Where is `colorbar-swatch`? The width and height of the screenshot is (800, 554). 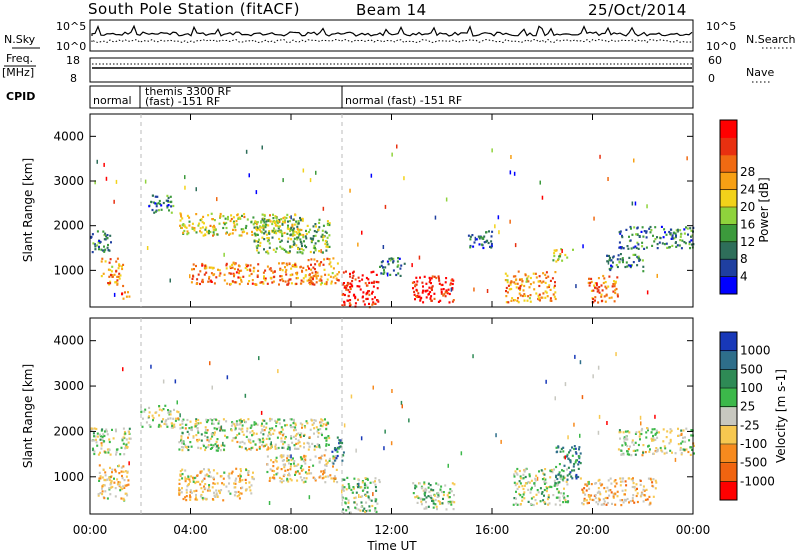 colorbar-swatch is located at coordinates (728, 129).